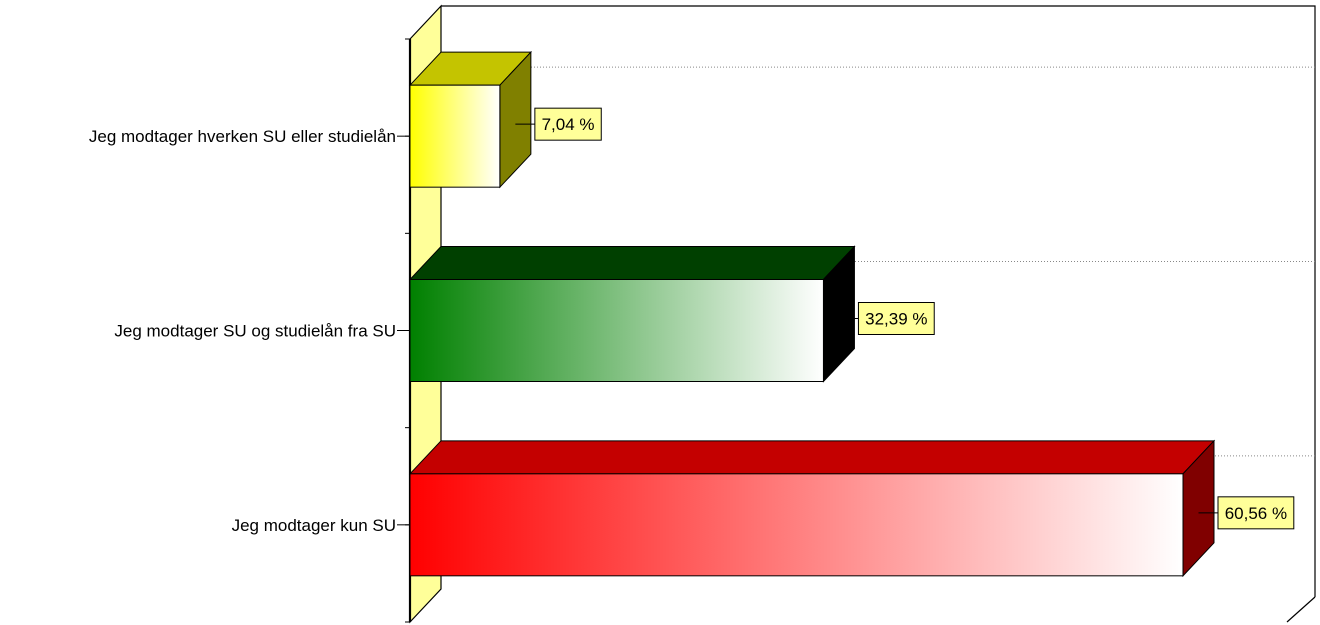 This screenshot has height=625, width=1320. I want to click on value-label: 32,39 %, so click(896, 319).